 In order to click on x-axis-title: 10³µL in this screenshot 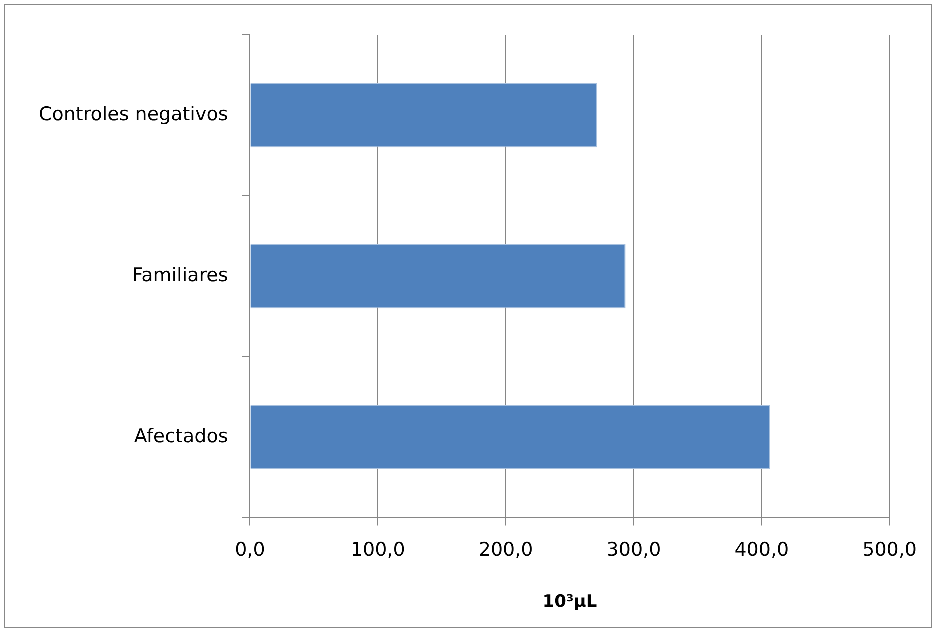, I will do `click(570, 602)`.